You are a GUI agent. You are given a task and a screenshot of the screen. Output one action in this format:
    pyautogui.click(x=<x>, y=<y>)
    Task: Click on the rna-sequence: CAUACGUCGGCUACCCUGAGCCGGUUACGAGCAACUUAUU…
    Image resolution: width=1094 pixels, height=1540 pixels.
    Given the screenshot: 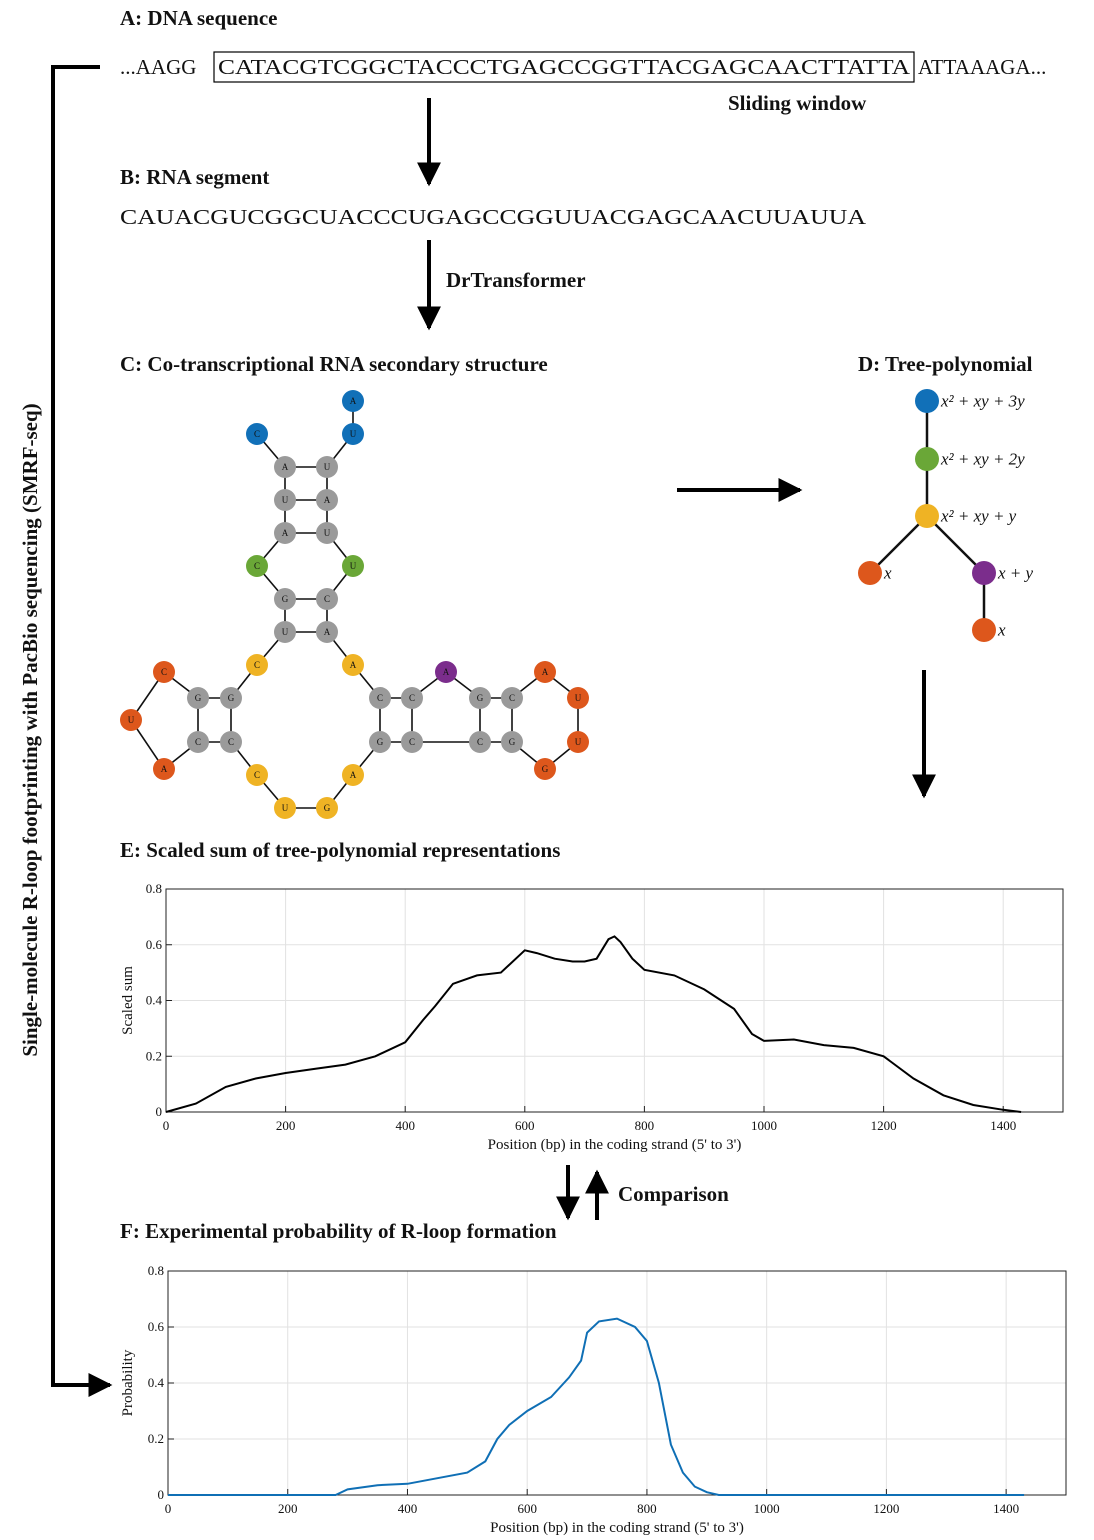 What is the action you would take?
    pyautogui.click(x=493, y=217)
    